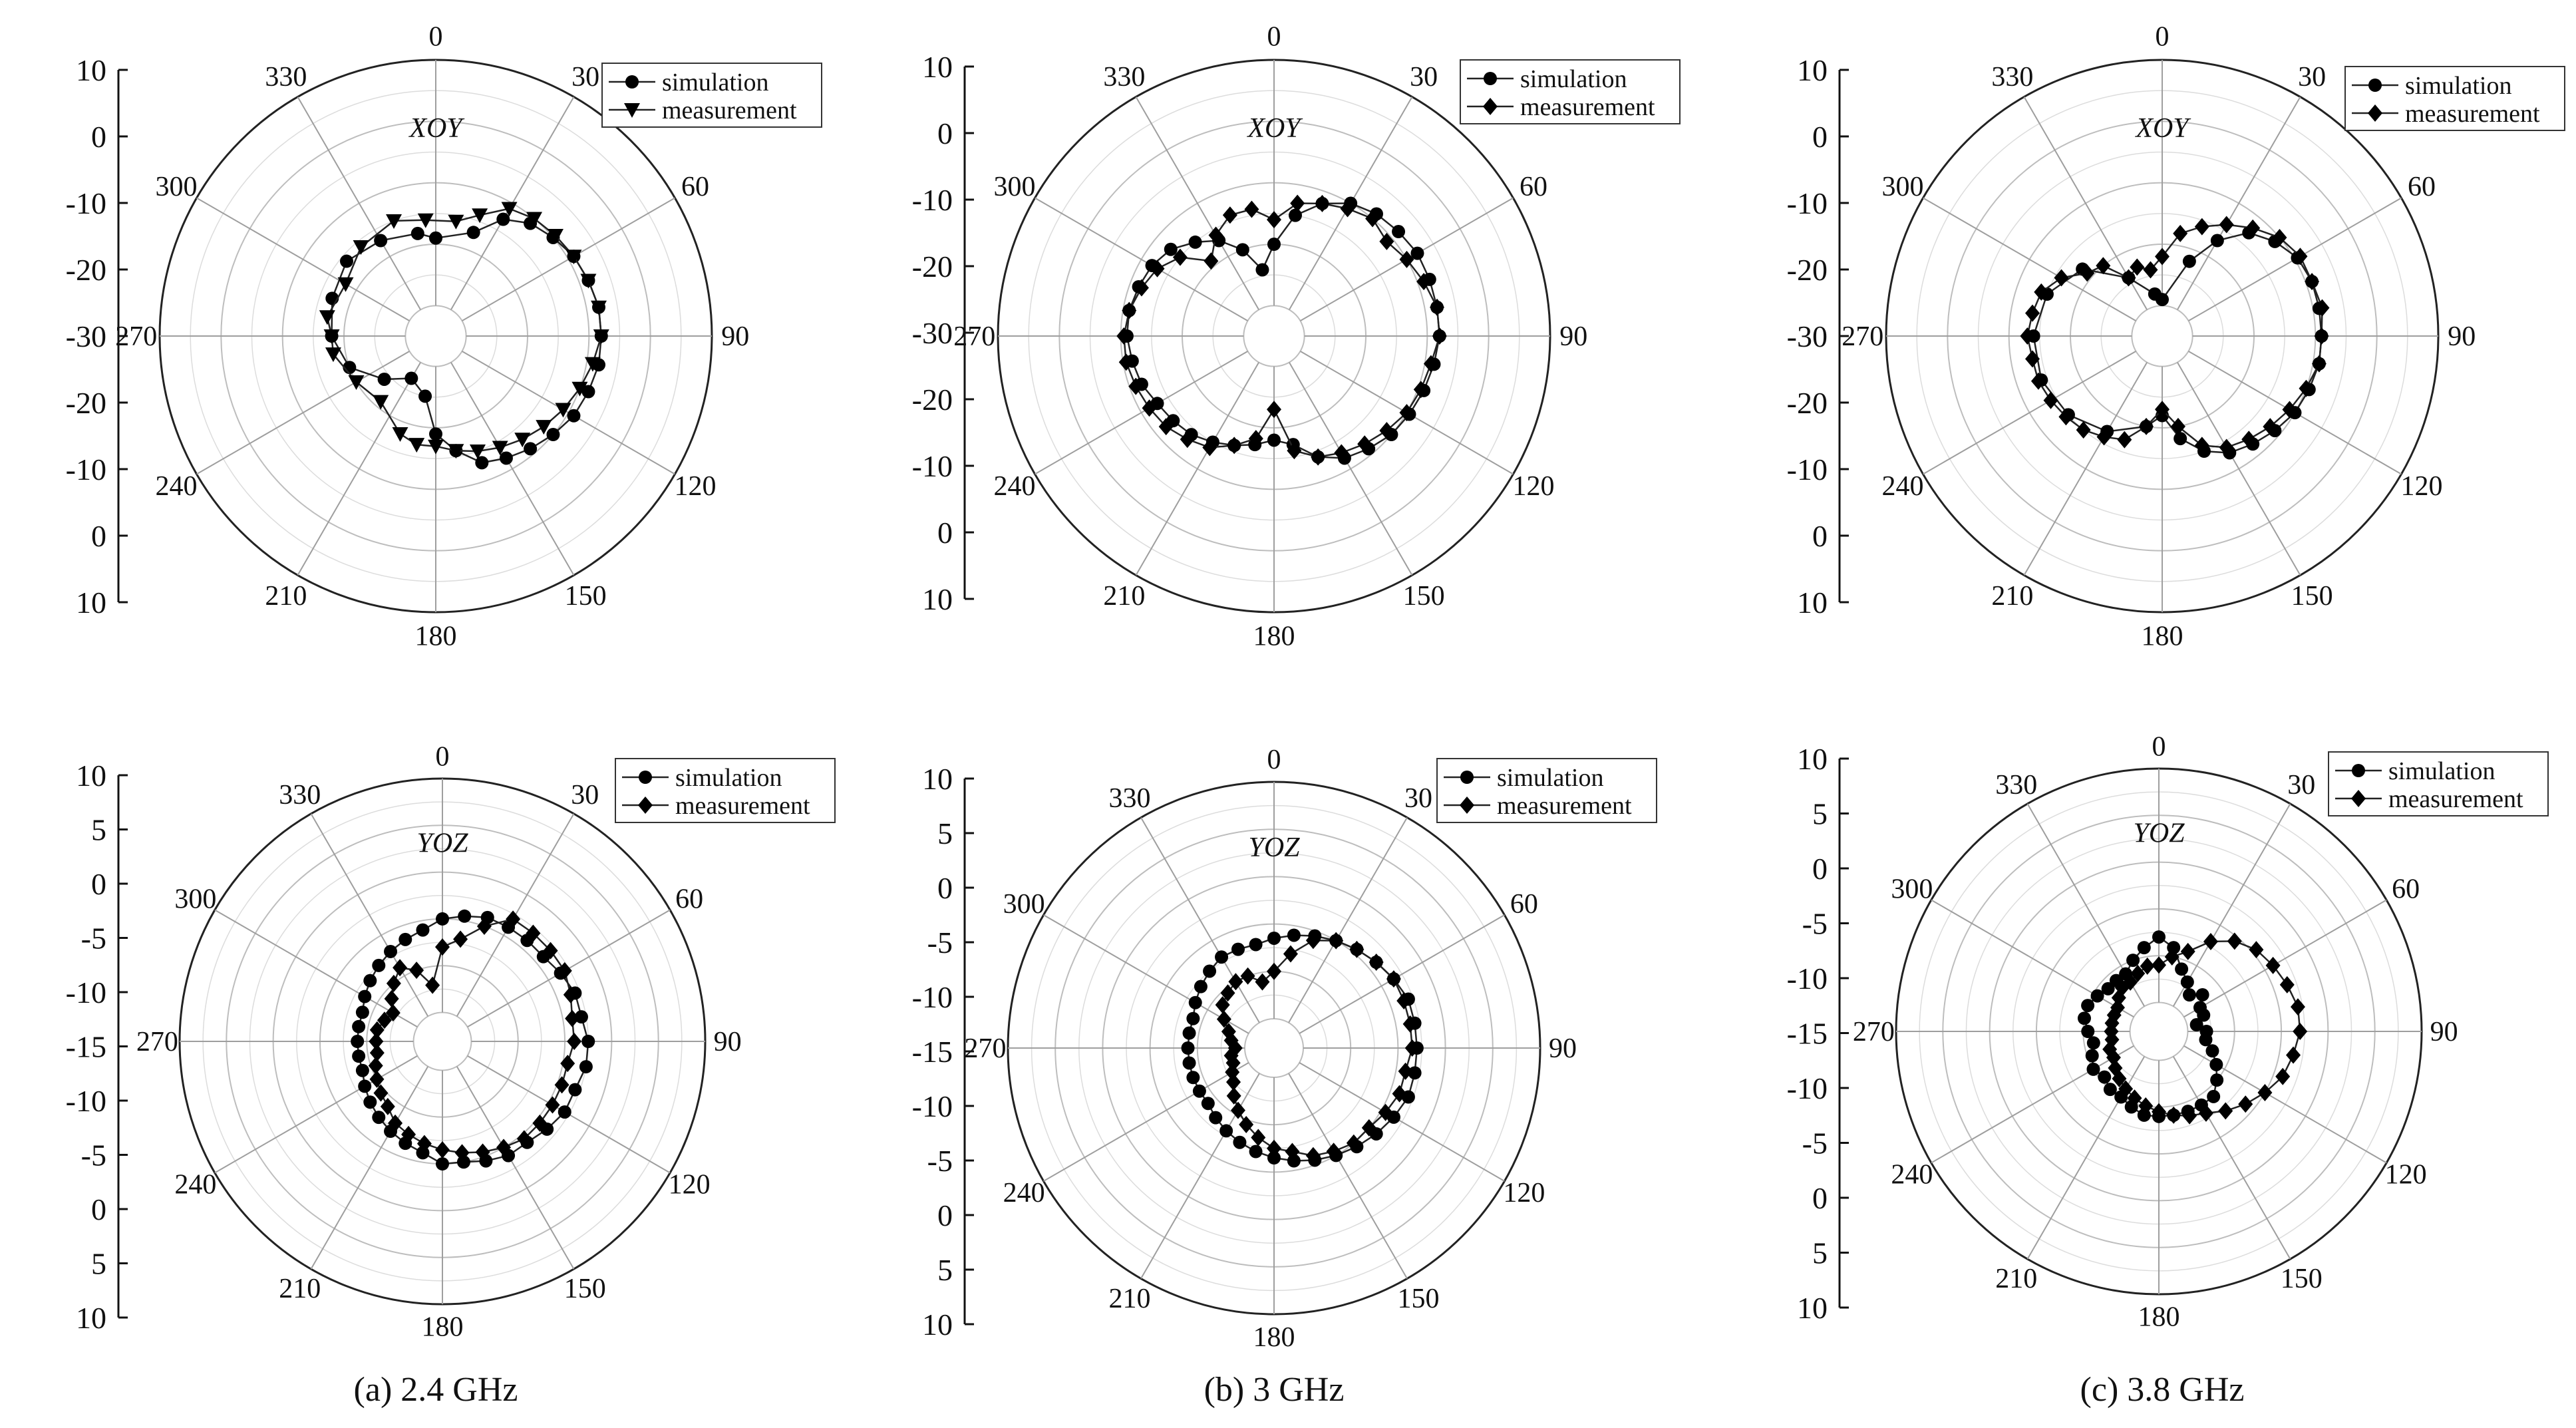  Describe the element at coordinates (695, 187) in the screenshot. I see `angle-tick-label: 60` at that location.